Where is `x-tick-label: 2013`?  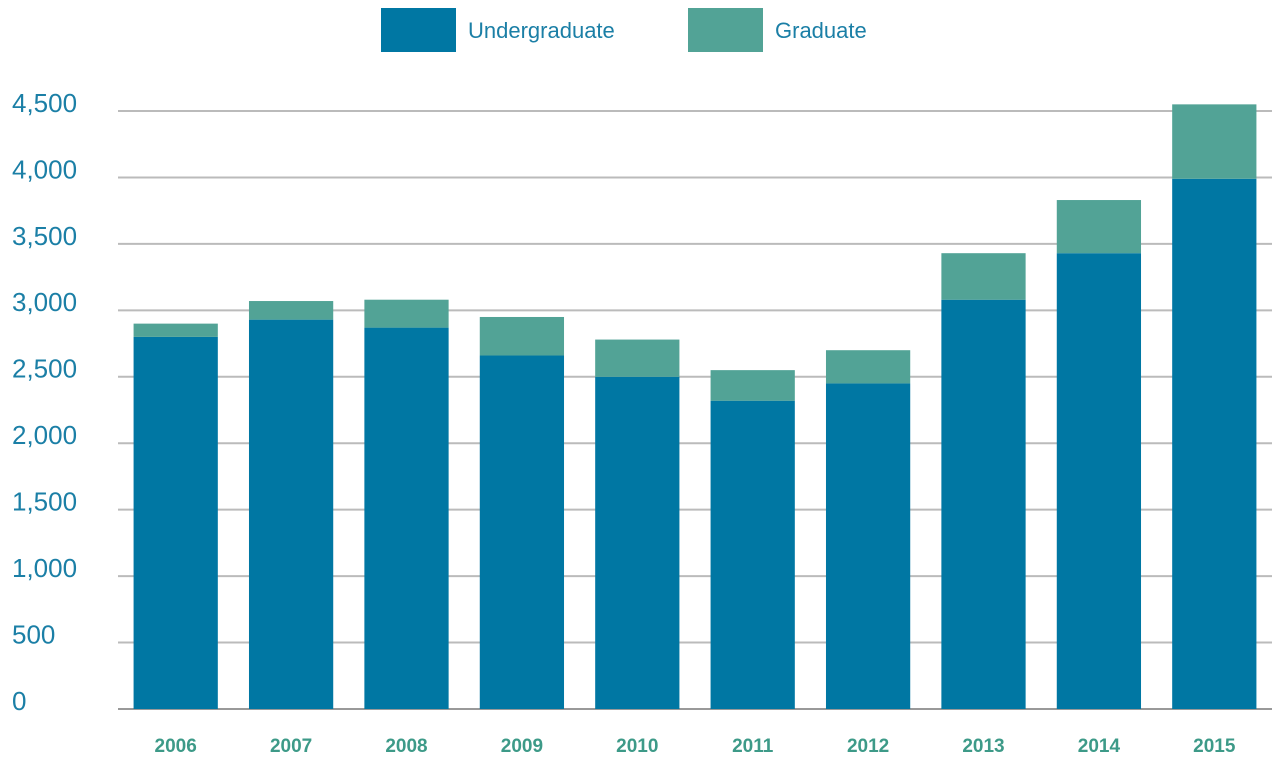 x-tick-label: 2013 is located at coordinates (983, 746).